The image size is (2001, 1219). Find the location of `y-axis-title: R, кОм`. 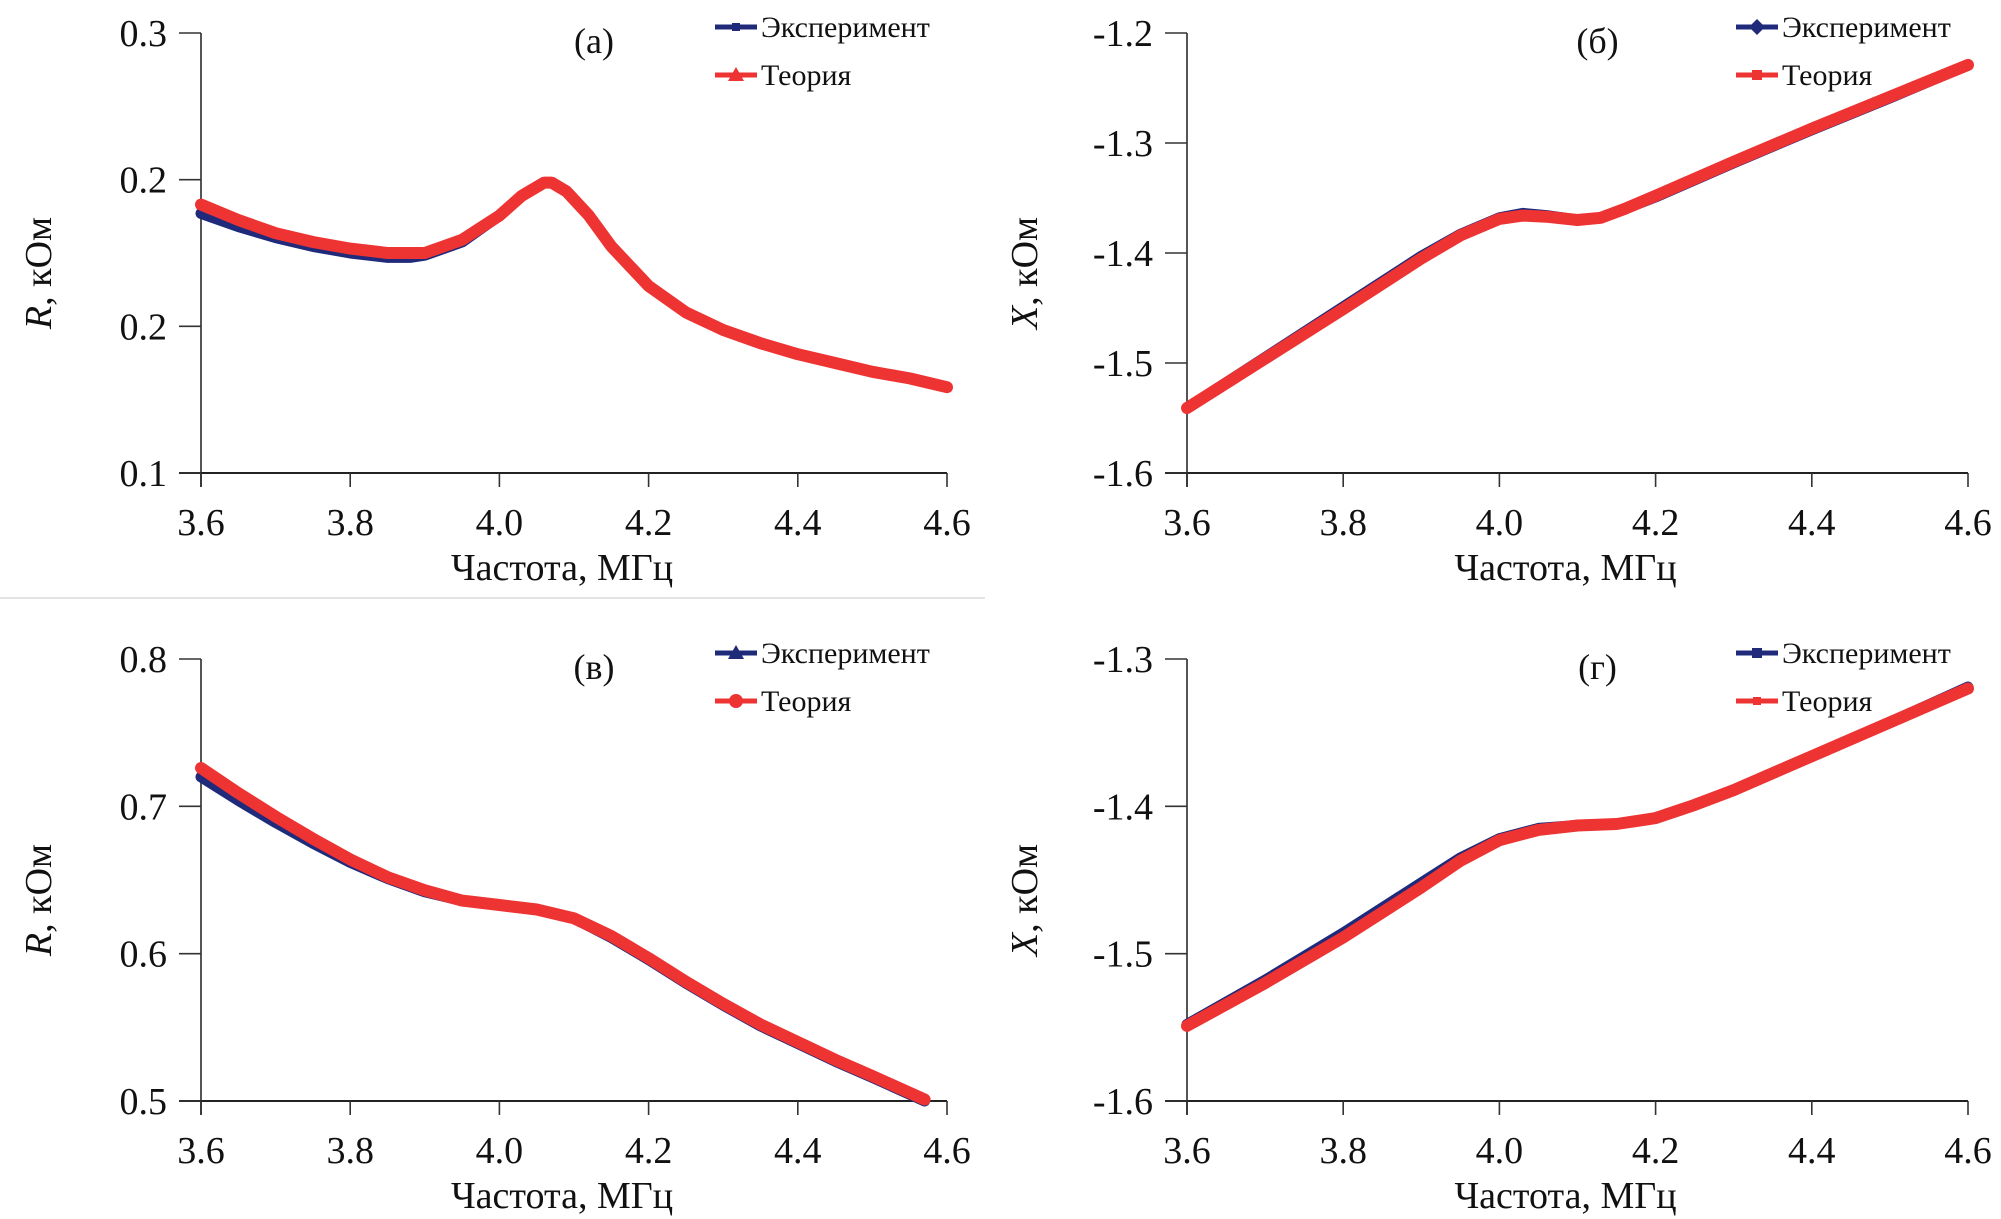

y-axis-title: R, кОм is located at coordinates (39, 900).